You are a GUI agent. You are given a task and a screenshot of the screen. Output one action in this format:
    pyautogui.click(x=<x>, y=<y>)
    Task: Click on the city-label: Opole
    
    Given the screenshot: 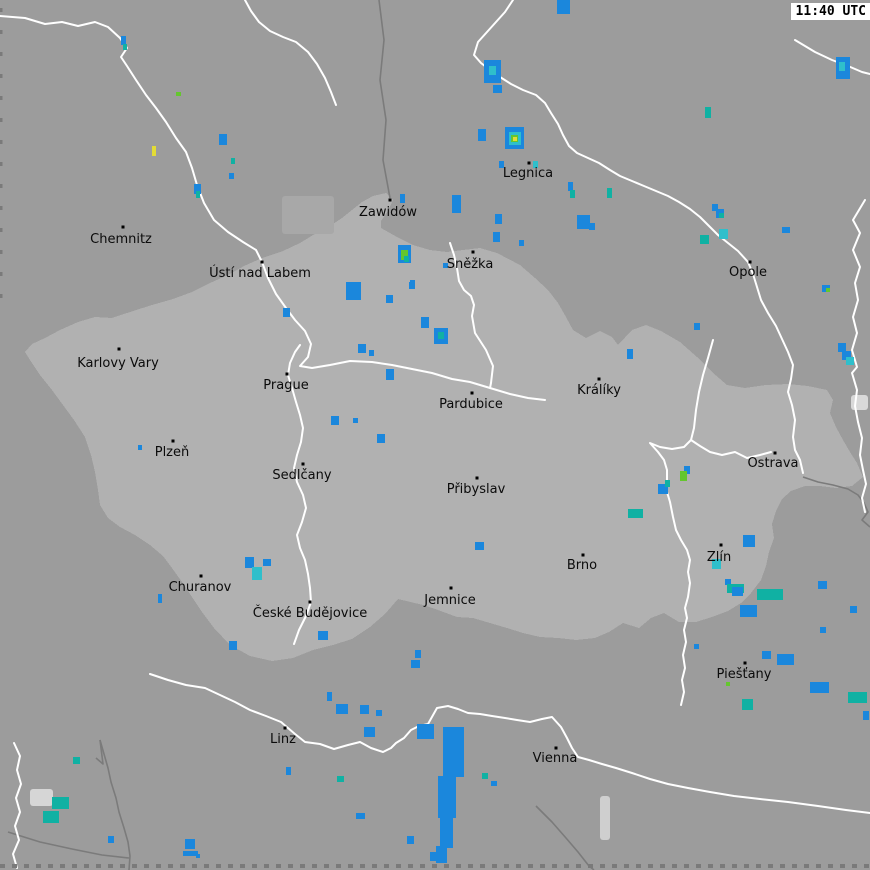 What is the action you would take?
    pyautogui.click(x=748, y=272)
    